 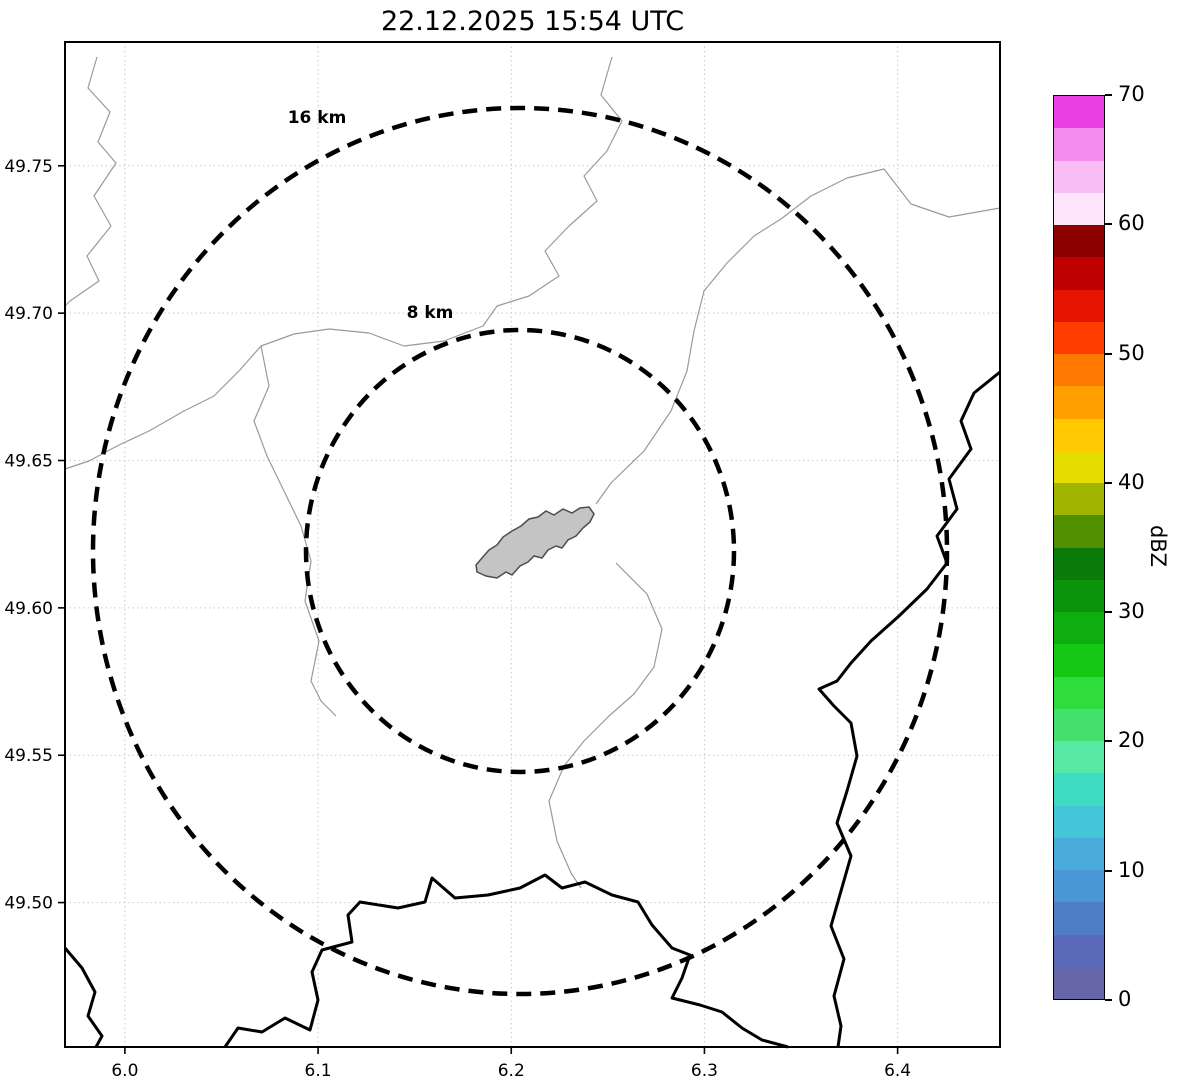 I want to click on colorbar-unit-label: dBZ, so click(x=1158, y=546).